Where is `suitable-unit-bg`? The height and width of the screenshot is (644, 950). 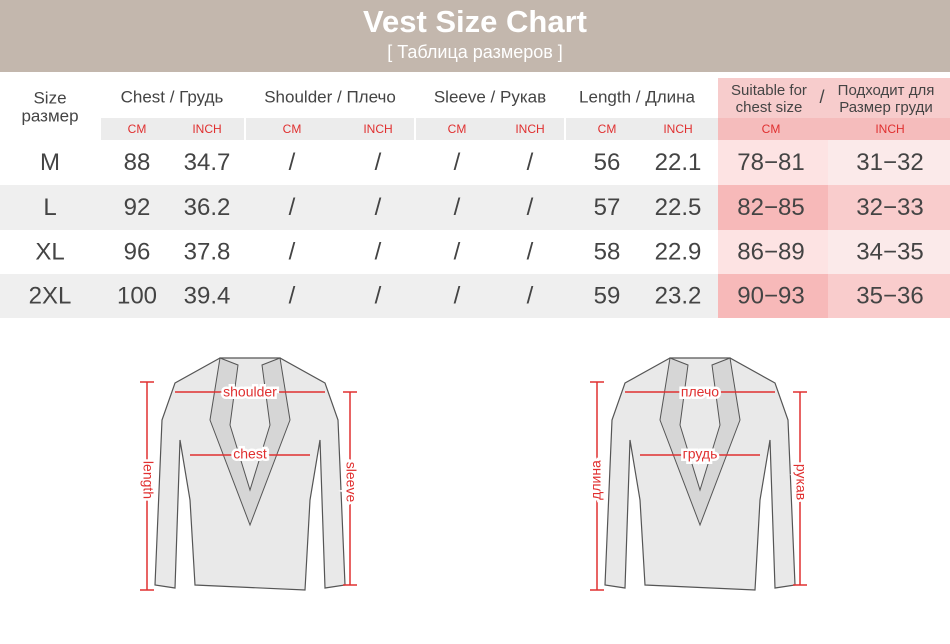 suitable-unit-bg is located at coordinates (834, 129).